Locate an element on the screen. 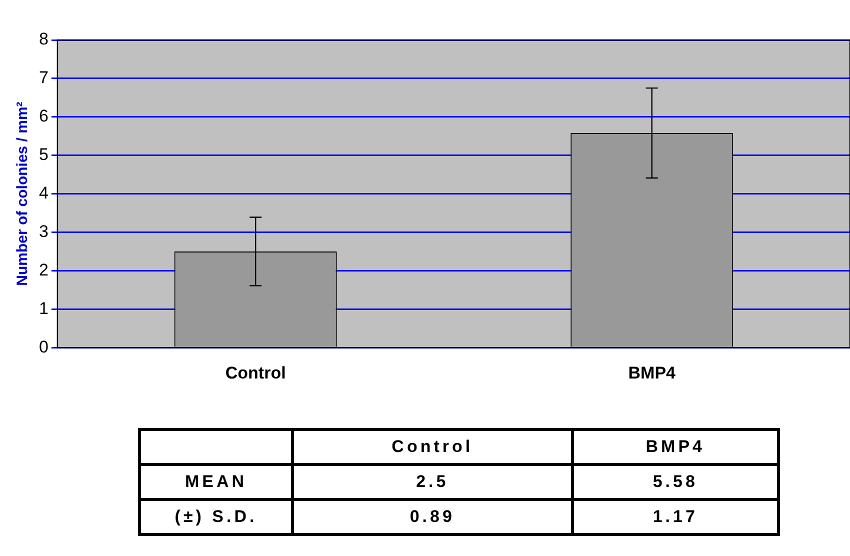 The height and width of the screenshot is (556, 850). category-label: BMP4 is located at coordinates (675, 446).